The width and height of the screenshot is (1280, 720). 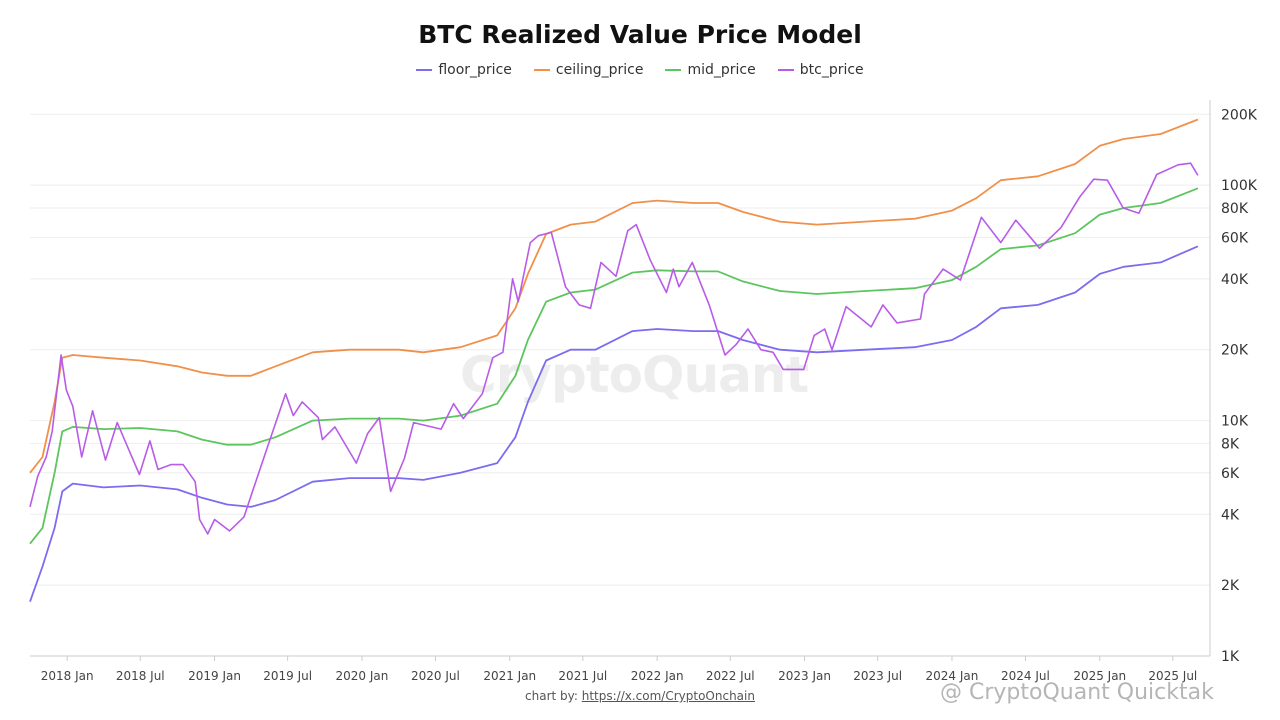 What do you see at coordinates (599, 70) in the screenshot?
I see `legend-label-ceiling-price: ceiling_price` at bounding box center [599, 70].